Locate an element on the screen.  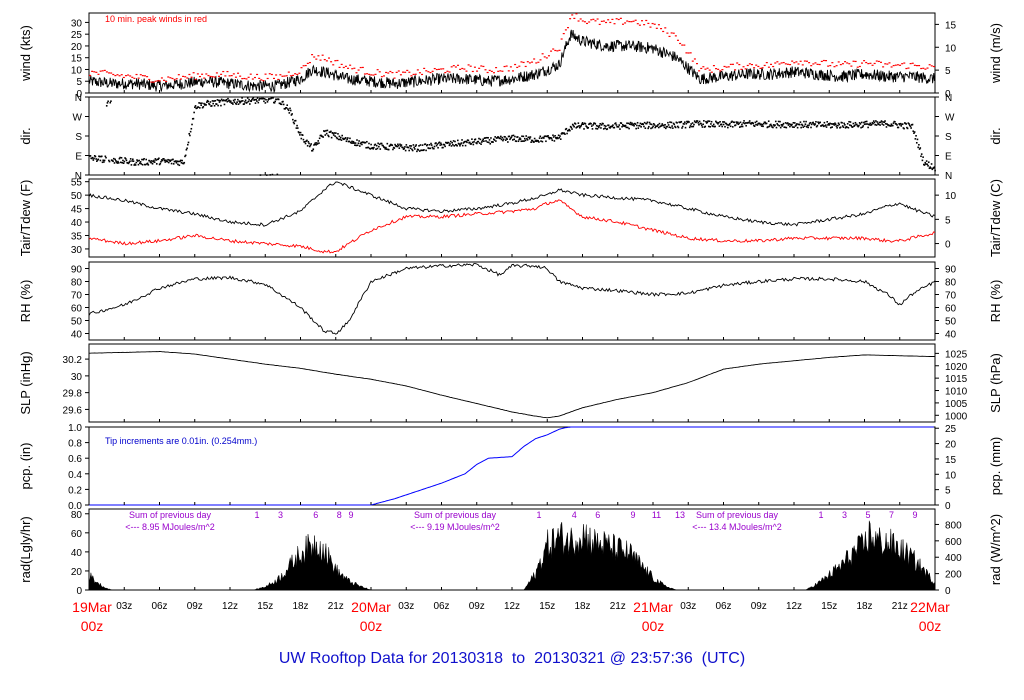
slp-left-tick-label: 29.8 is located at coordinates (73, 394).